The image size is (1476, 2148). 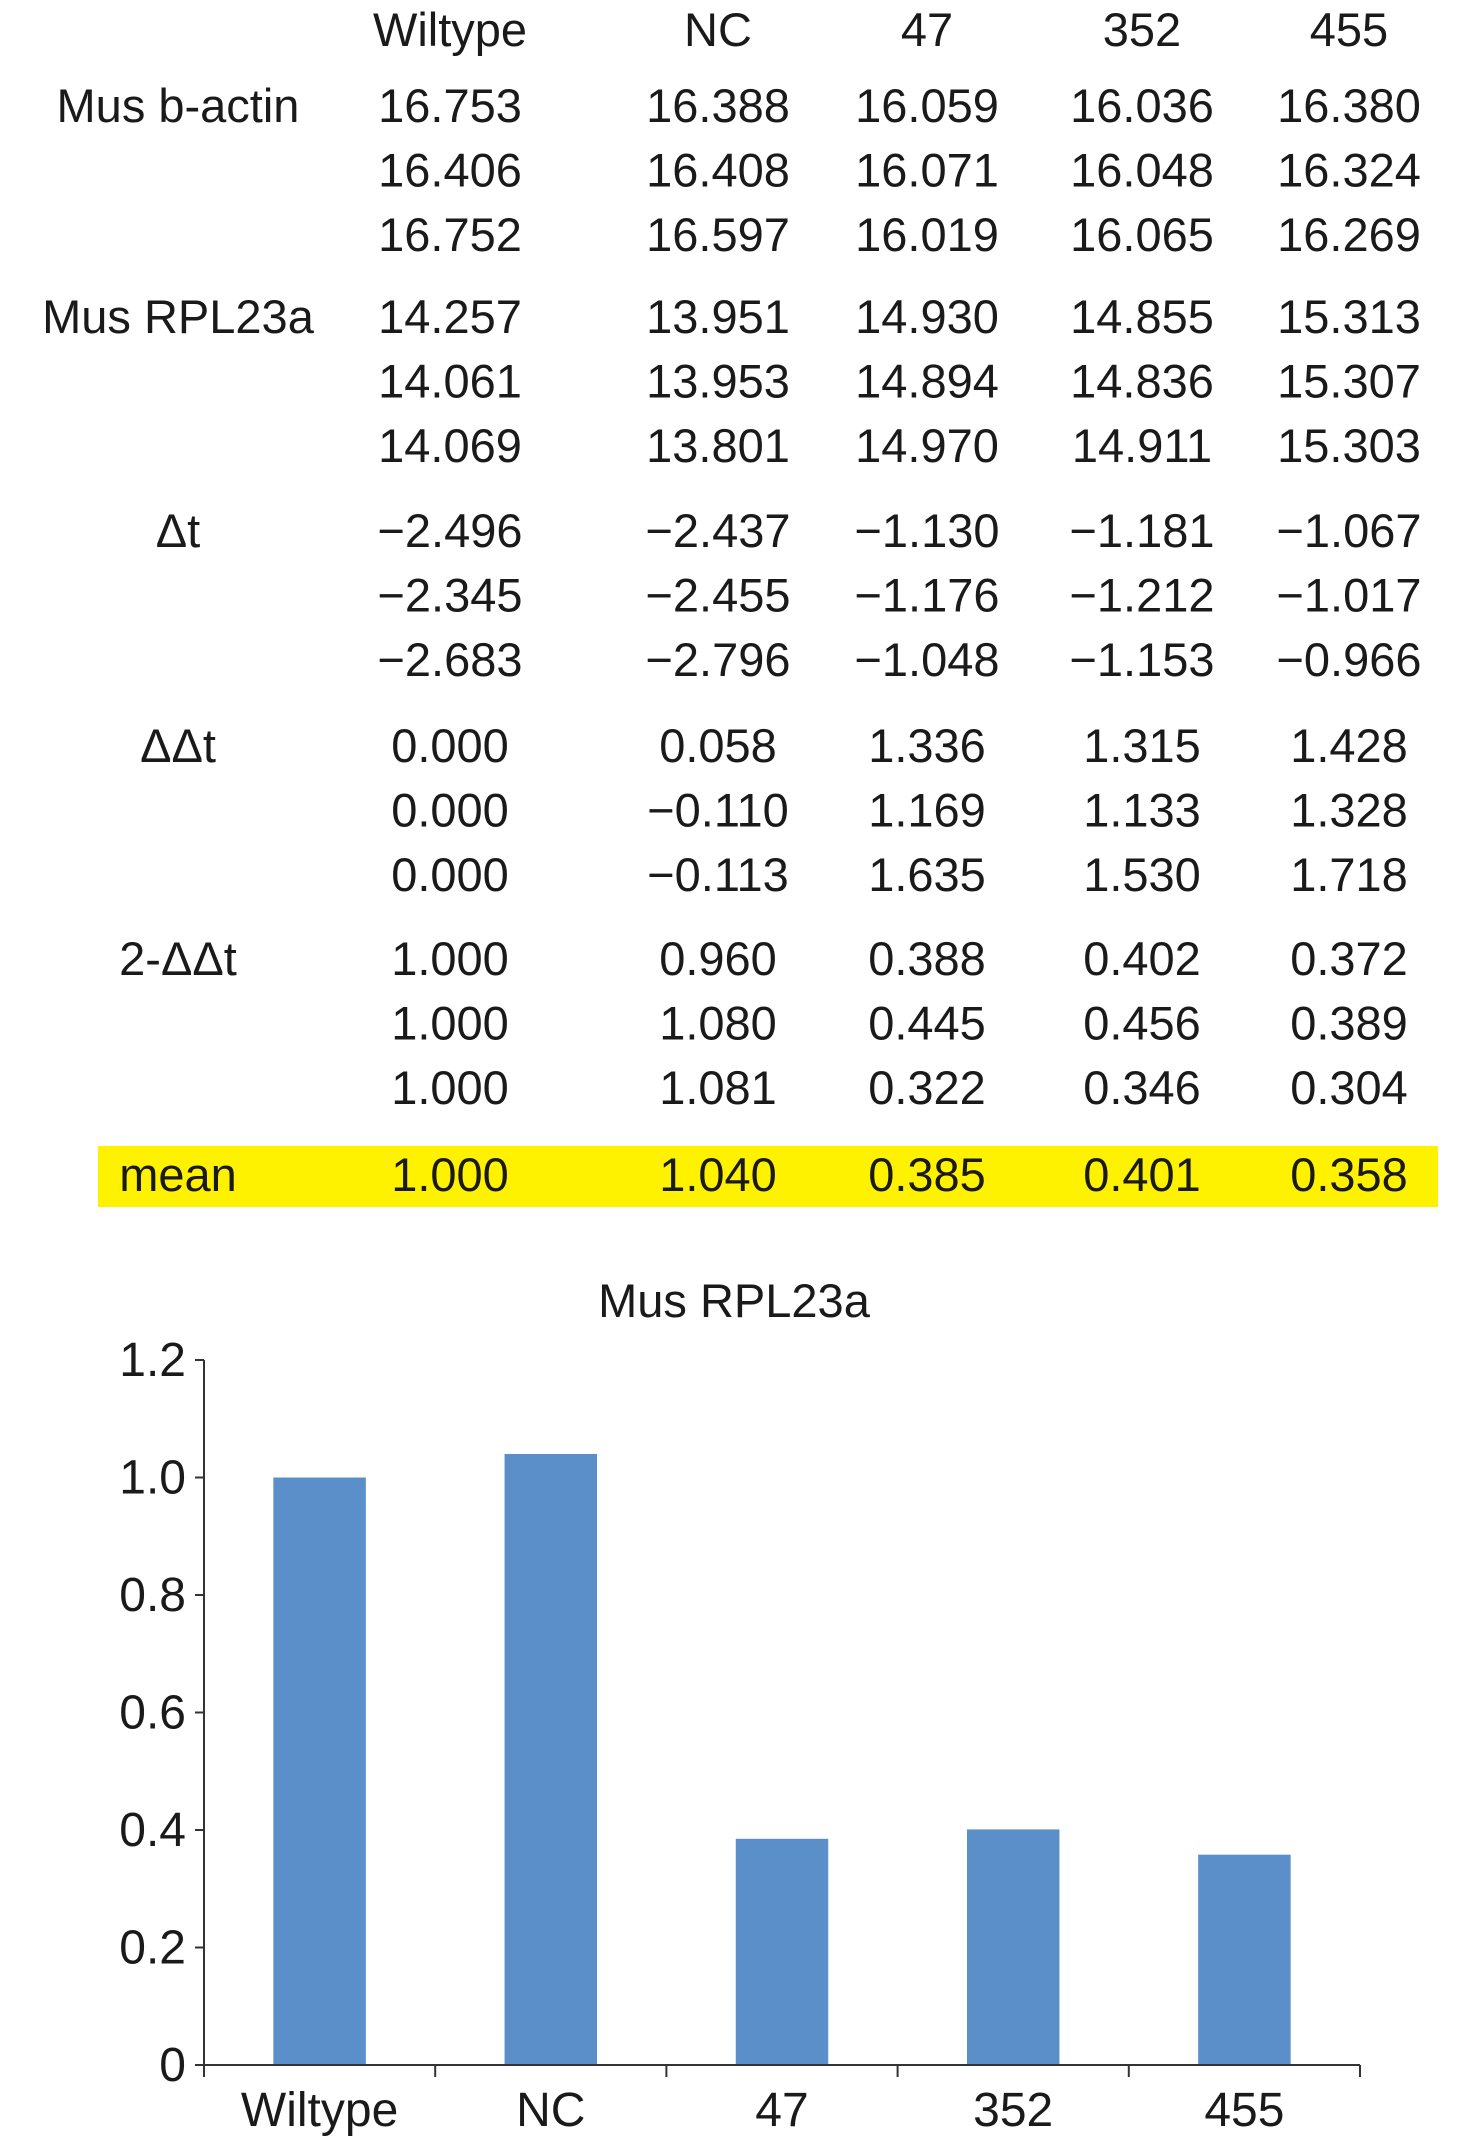 I want to click on bar-nc, so click(x=551, y=1759).